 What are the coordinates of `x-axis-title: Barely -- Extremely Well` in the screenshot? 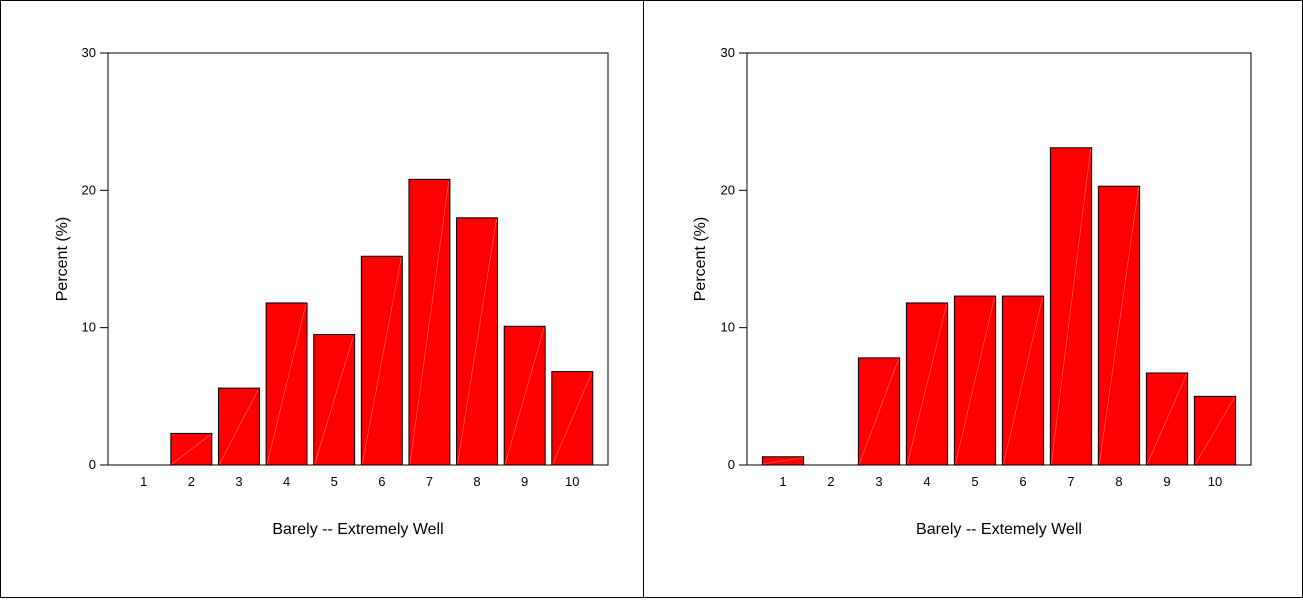 It's located at (357, 529).